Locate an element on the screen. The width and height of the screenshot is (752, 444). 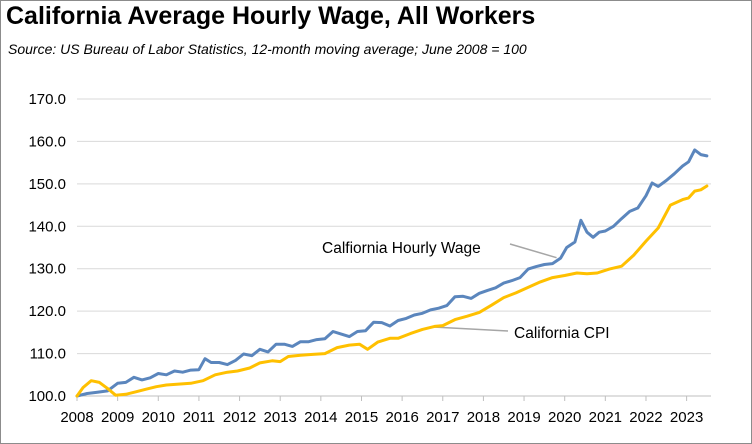
y-tick-label: 150.0 is located at coordinates (47, 184).